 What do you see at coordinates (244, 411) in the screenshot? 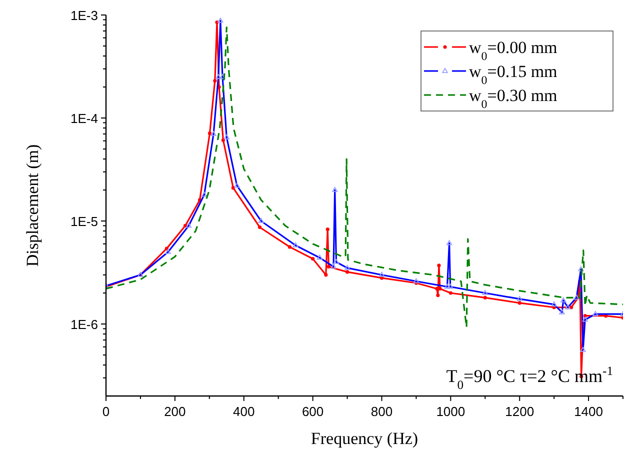
I see `x-tick-label: 400` at bounding box center [244, 411].